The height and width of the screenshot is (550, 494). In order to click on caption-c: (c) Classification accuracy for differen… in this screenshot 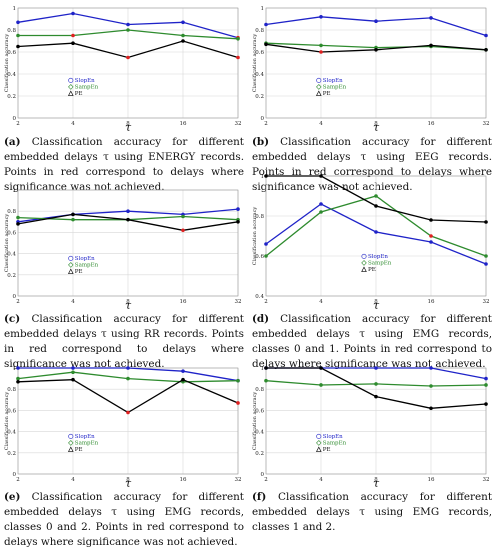, I will do `click(124, 342)`.